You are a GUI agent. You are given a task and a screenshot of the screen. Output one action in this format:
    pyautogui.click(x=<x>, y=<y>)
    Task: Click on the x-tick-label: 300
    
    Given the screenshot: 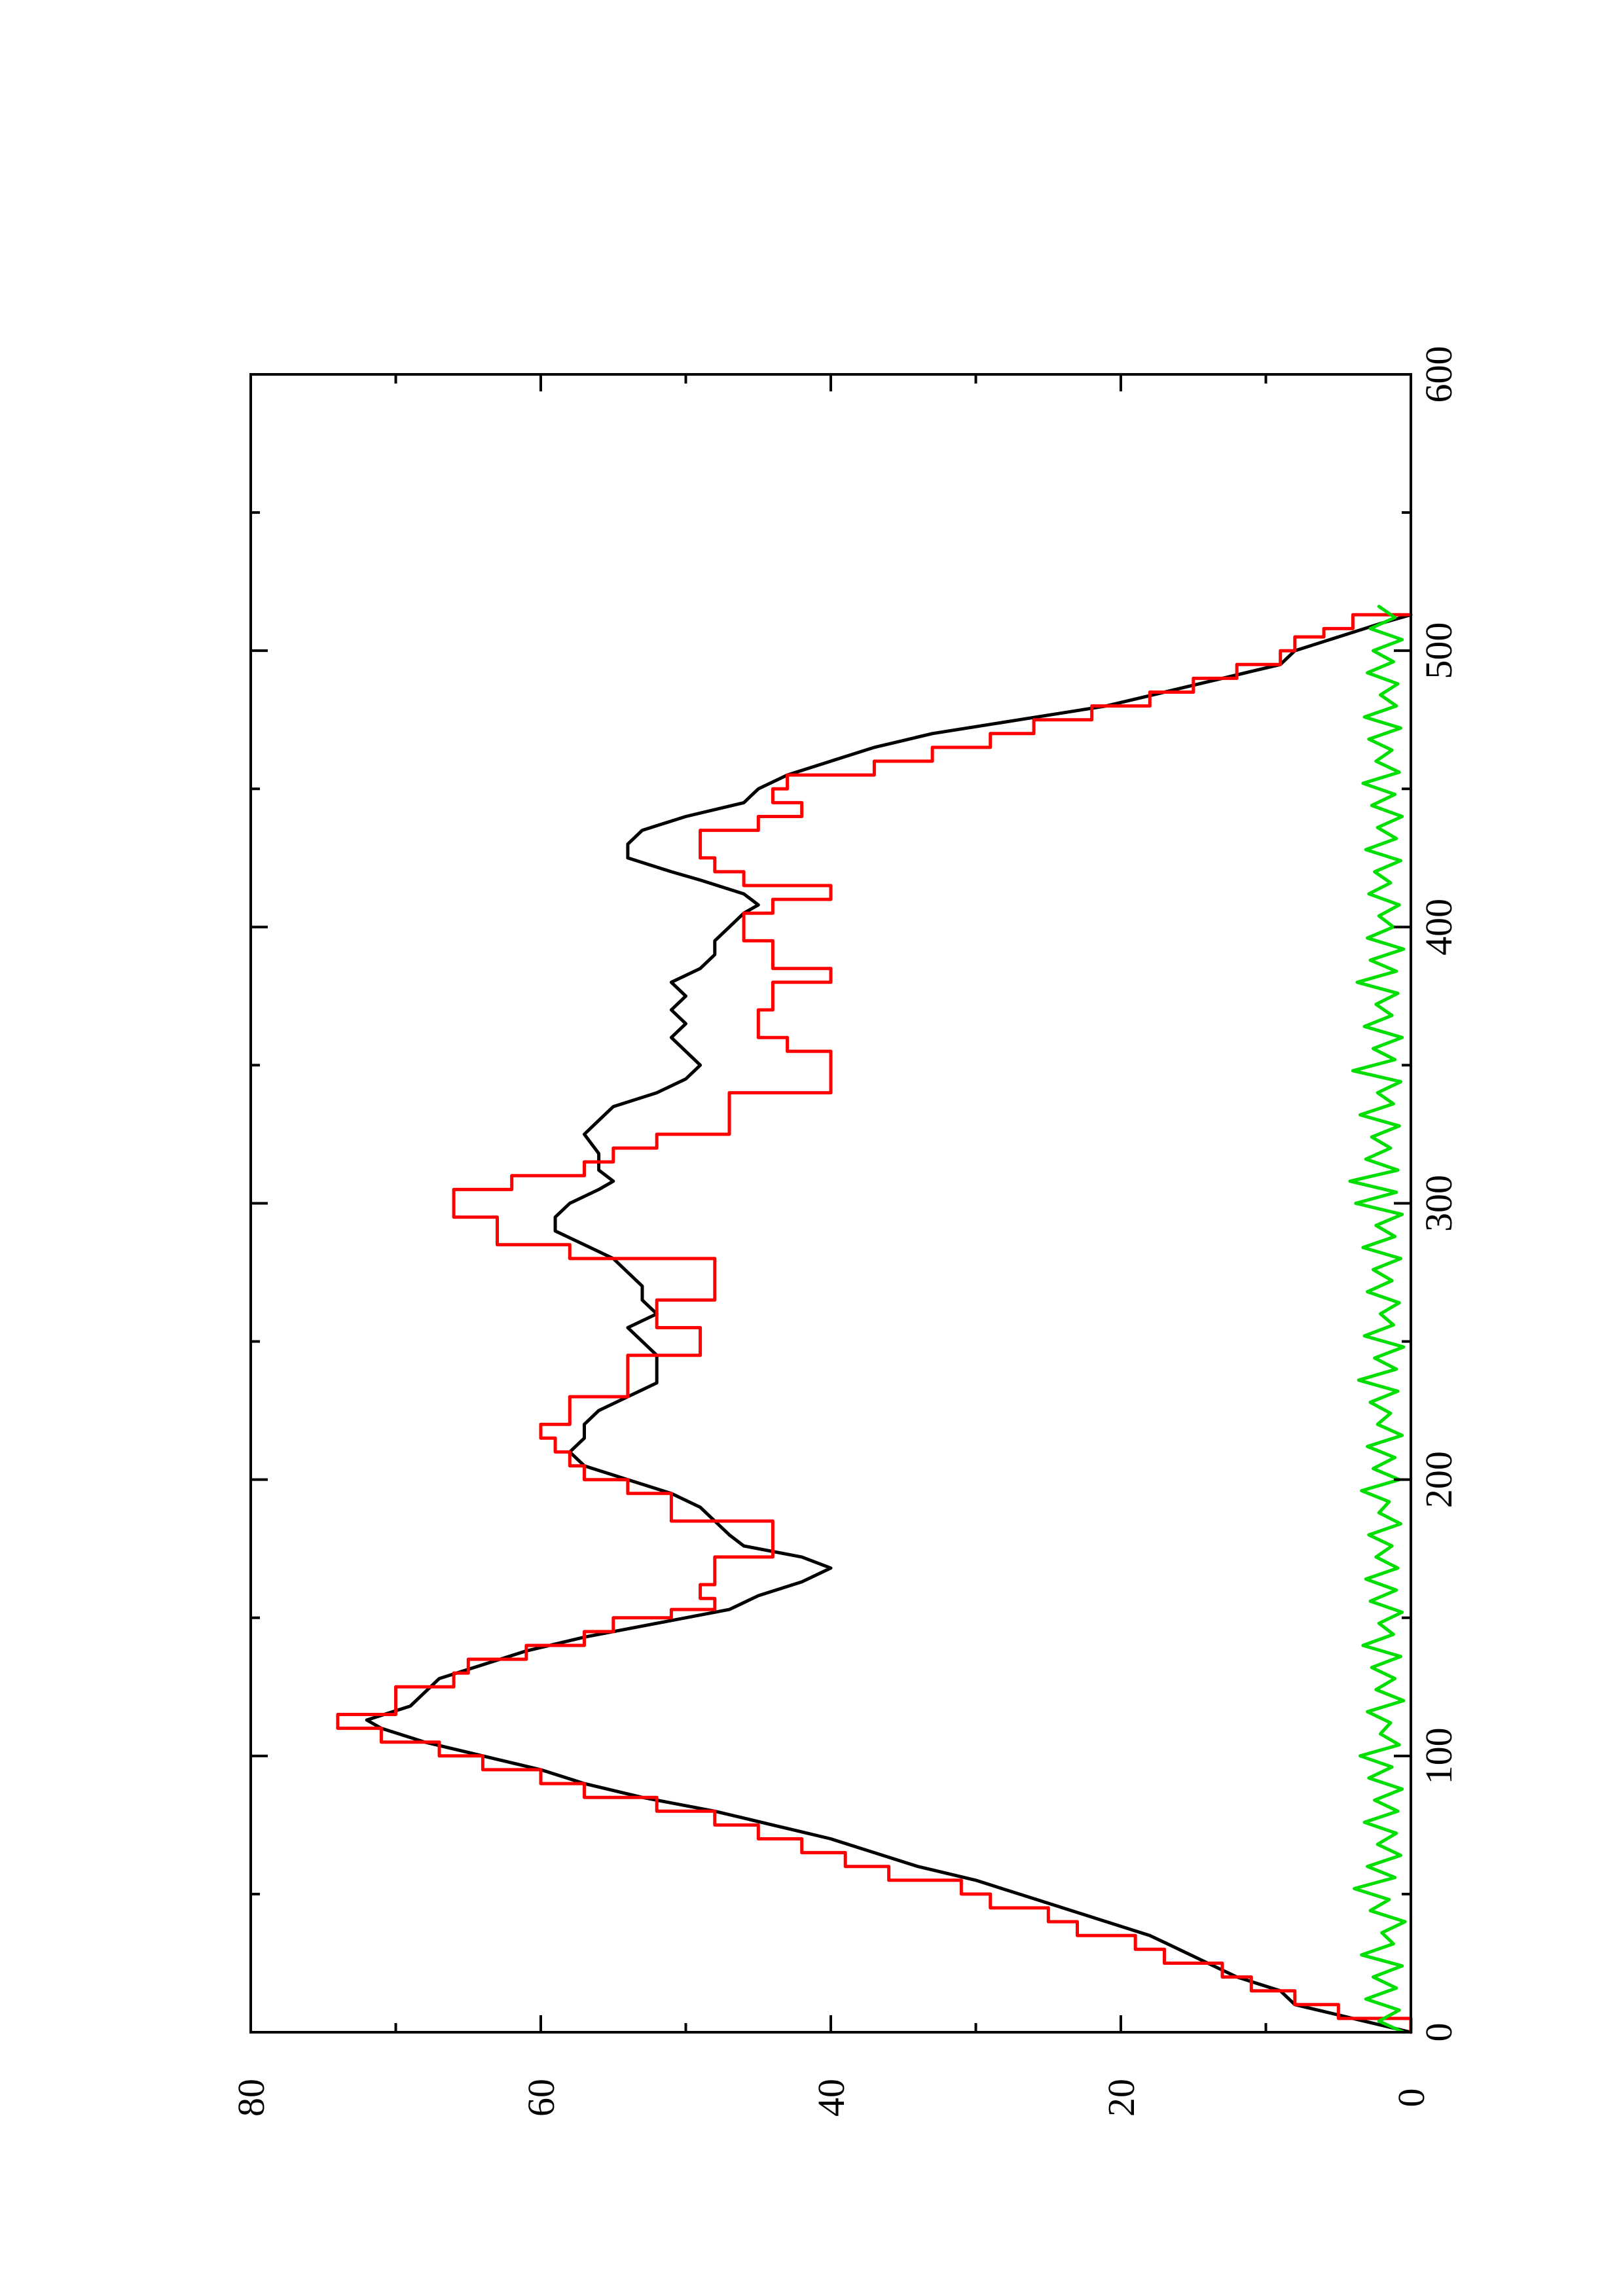 What is the action you would take?
    pyautogui.click(x=1438, y=1203)
    